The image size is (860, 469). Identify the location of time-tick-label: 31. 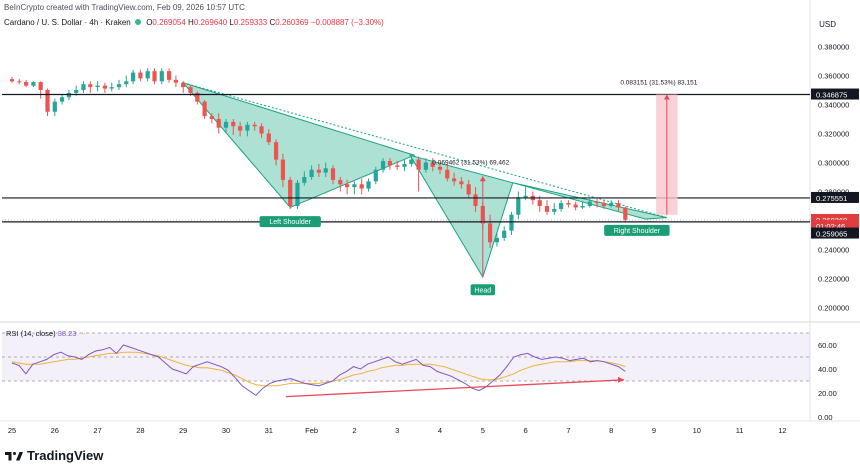
(269, 430).